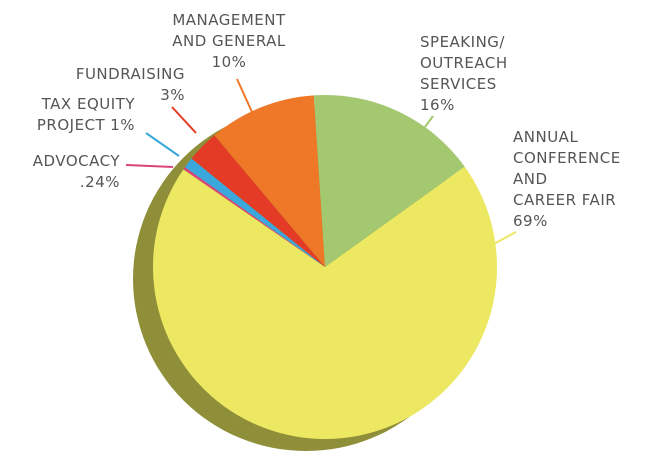 Image resolution: width=654 pixels, height=460 pixels. What do you see at coordinates (545, 137) in the screenshot?
I see `label-line: ANNUAL` at bounding box center [545, 137].